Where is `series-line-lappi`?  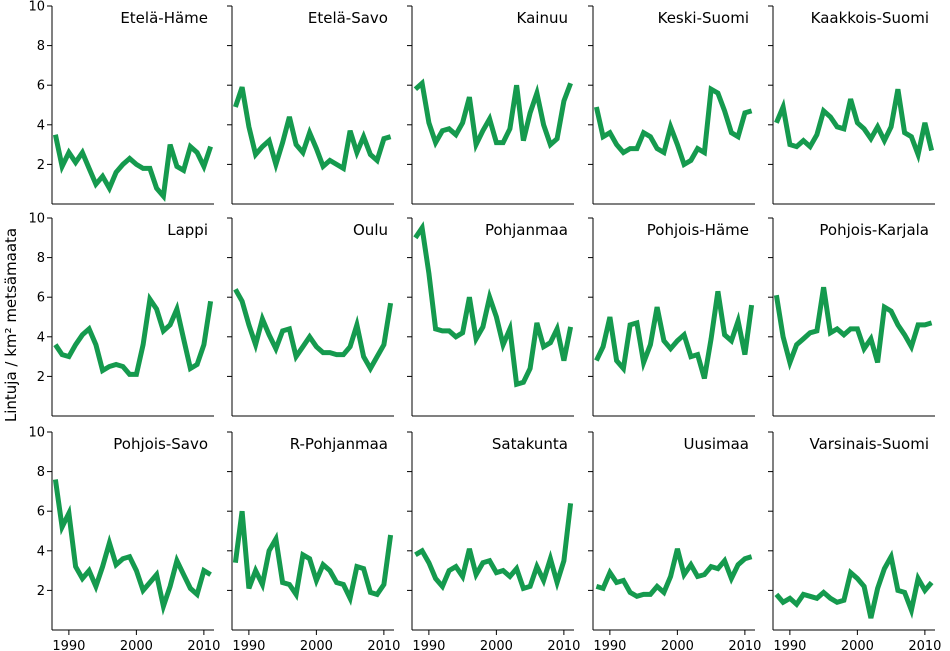
series-line-lappi is located at coordinates (133, 334).